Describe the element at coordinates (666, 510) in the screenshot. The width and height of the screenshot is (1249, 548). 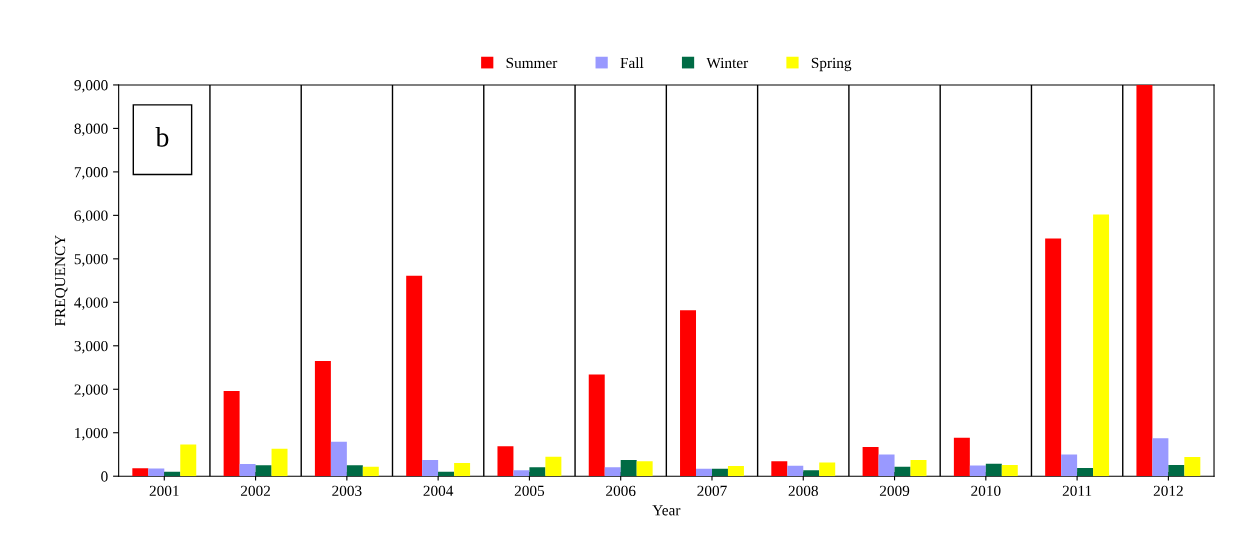
I see `x-axis-title: Year` at that location.